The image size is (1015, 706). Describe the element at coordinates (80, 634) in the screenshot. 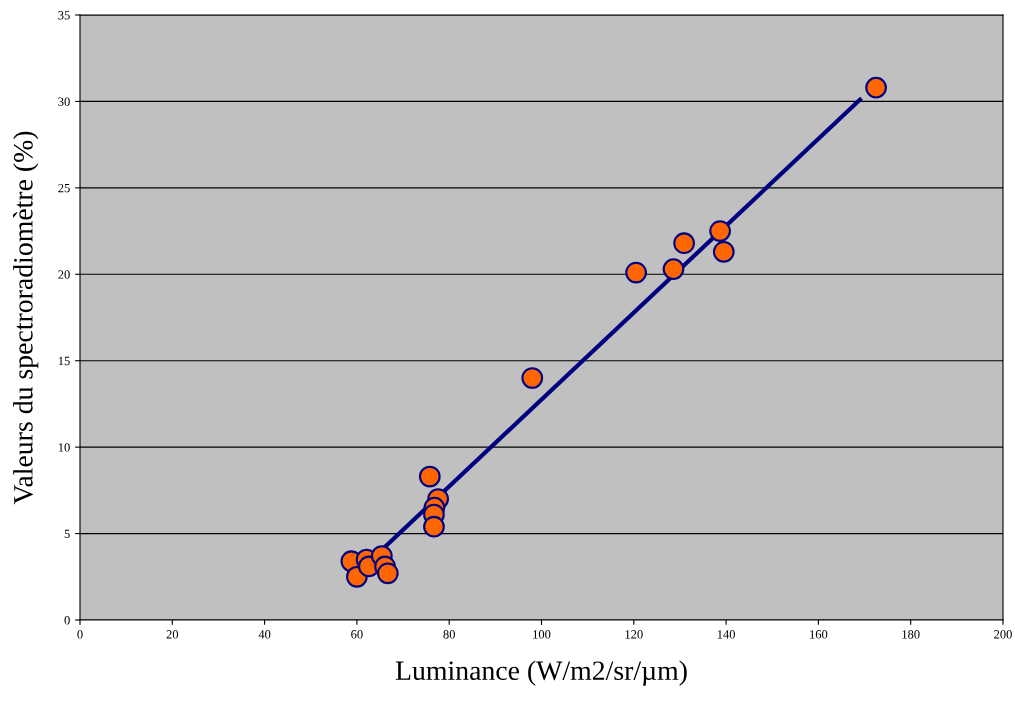

I see `x-tick-label: 0` at that location.